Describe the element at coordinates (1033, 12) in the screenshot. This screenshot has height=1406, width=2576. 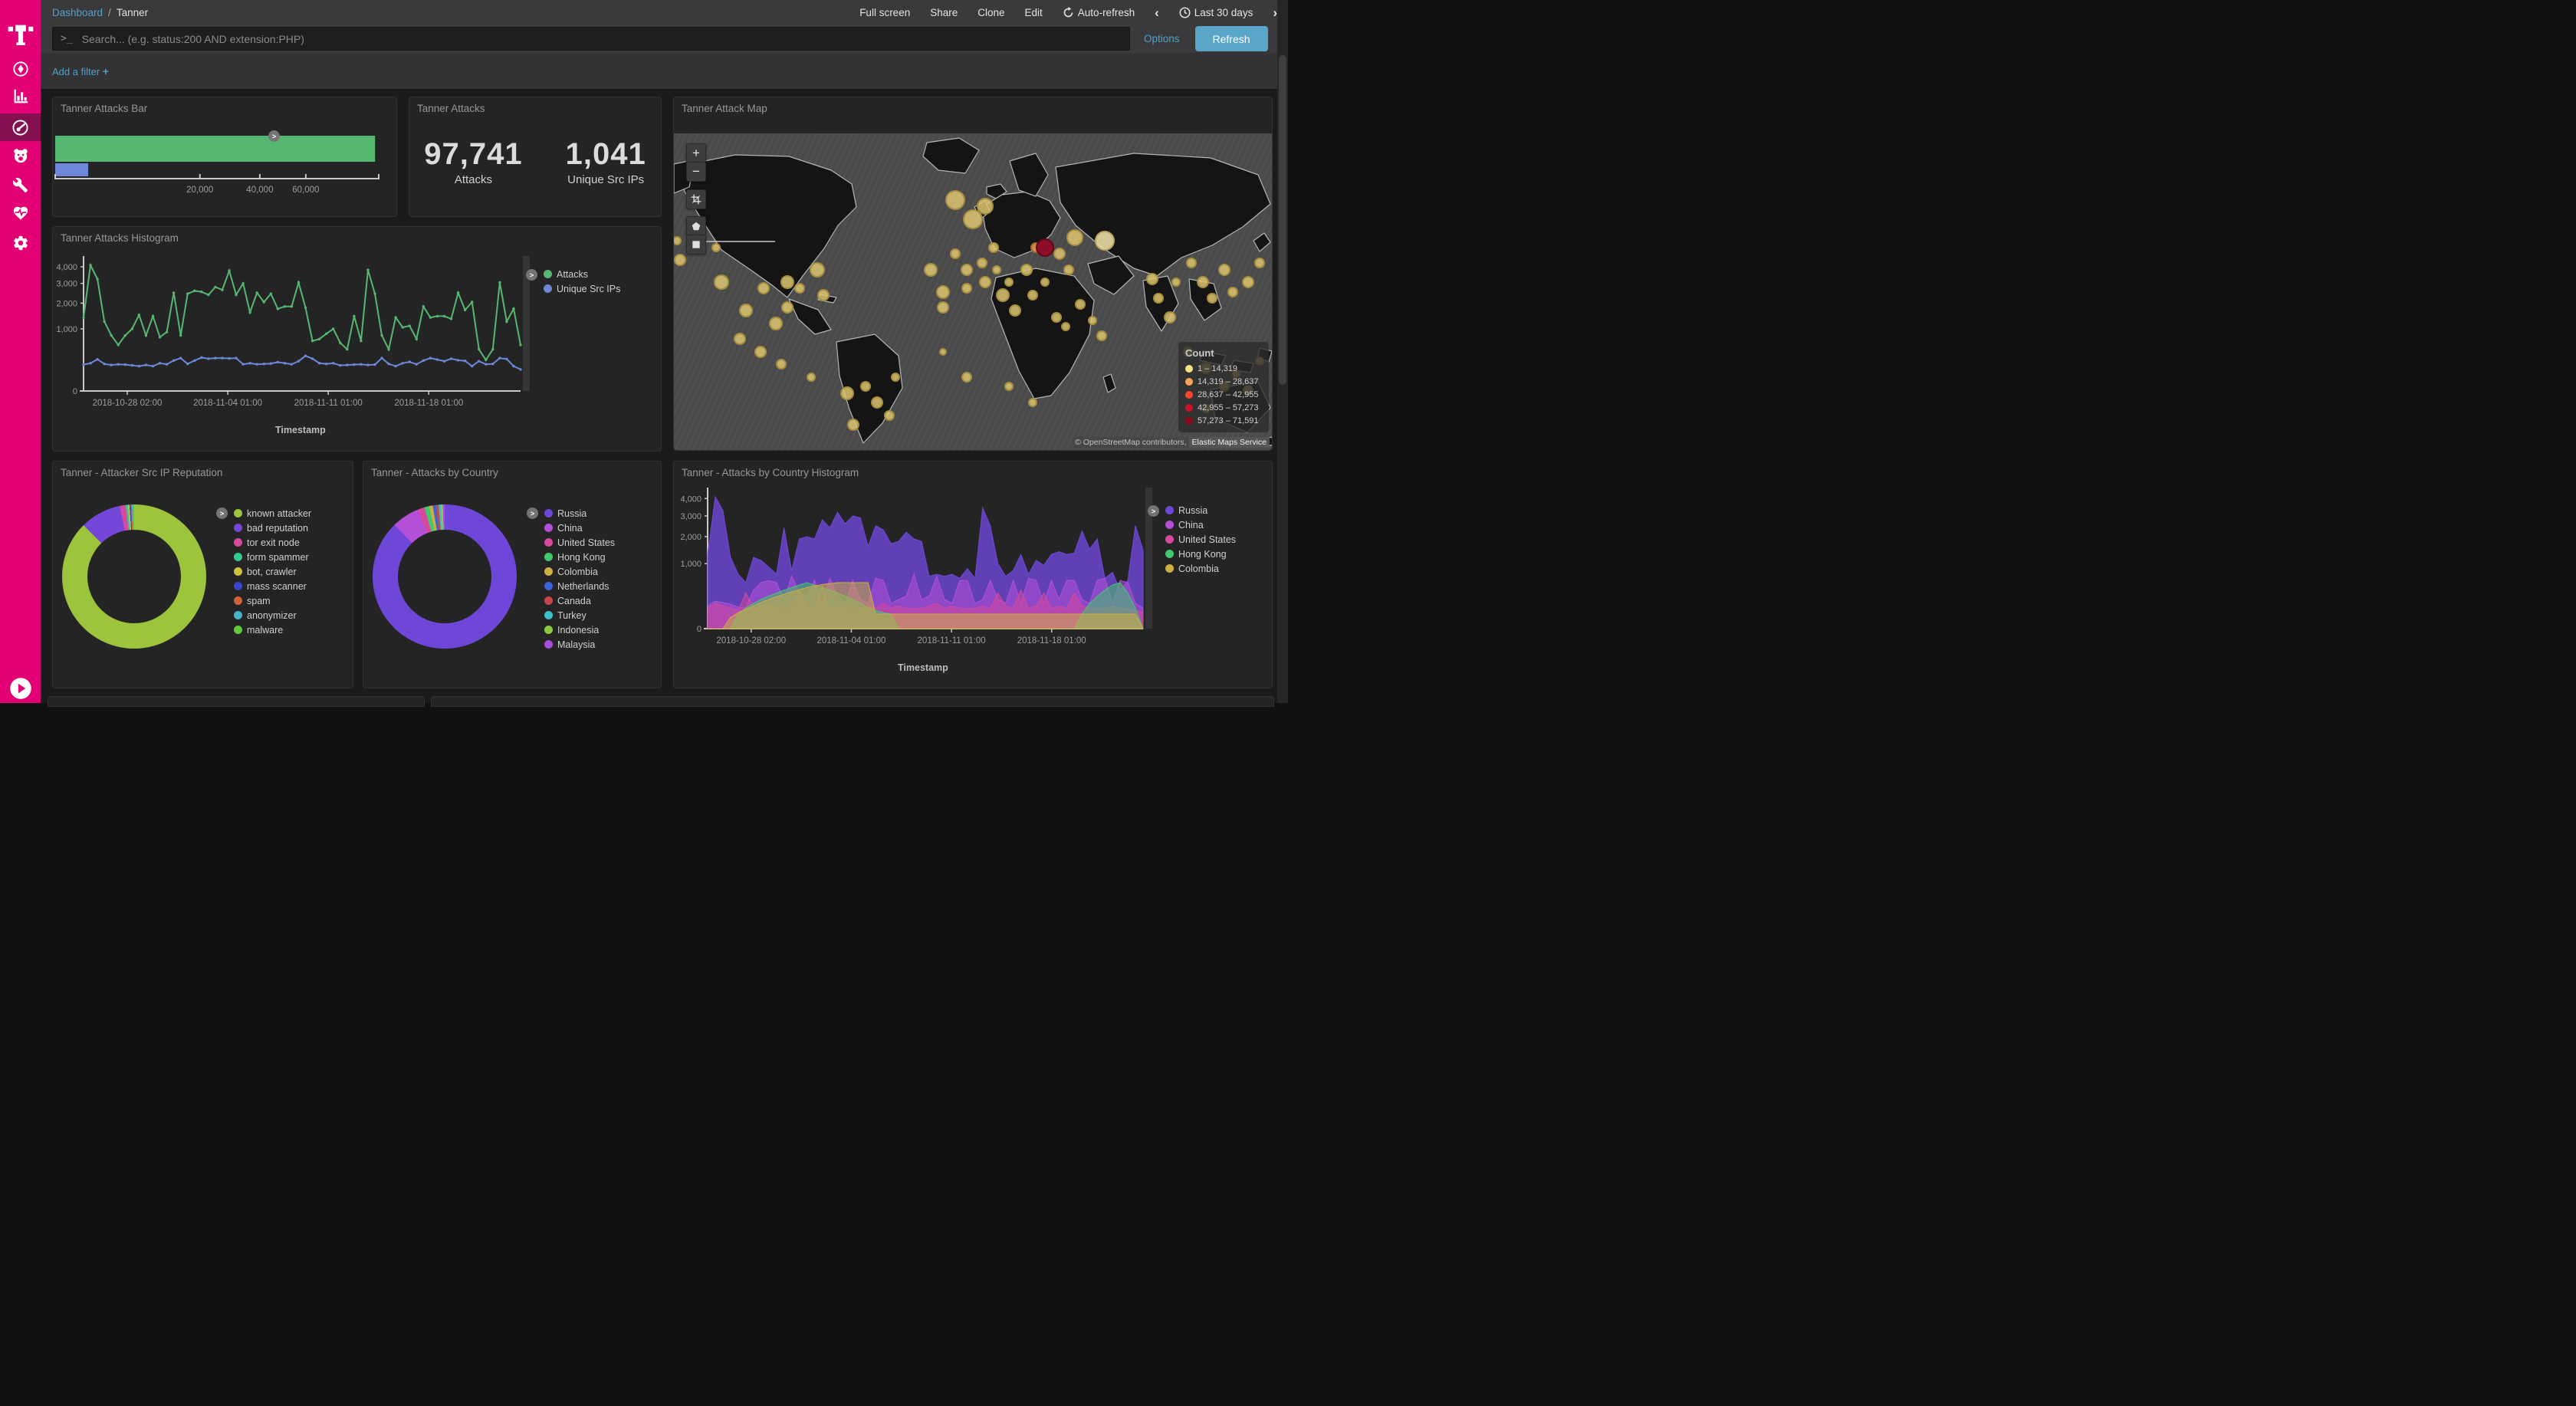
I see `edit-button: Edit` at that location.